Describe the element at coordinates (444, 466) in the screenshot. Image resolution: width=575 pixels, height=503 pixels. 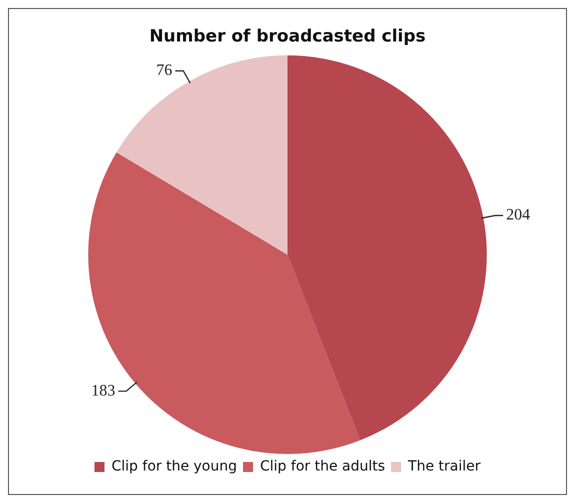
I see `legend-label: The trailer` at that location.